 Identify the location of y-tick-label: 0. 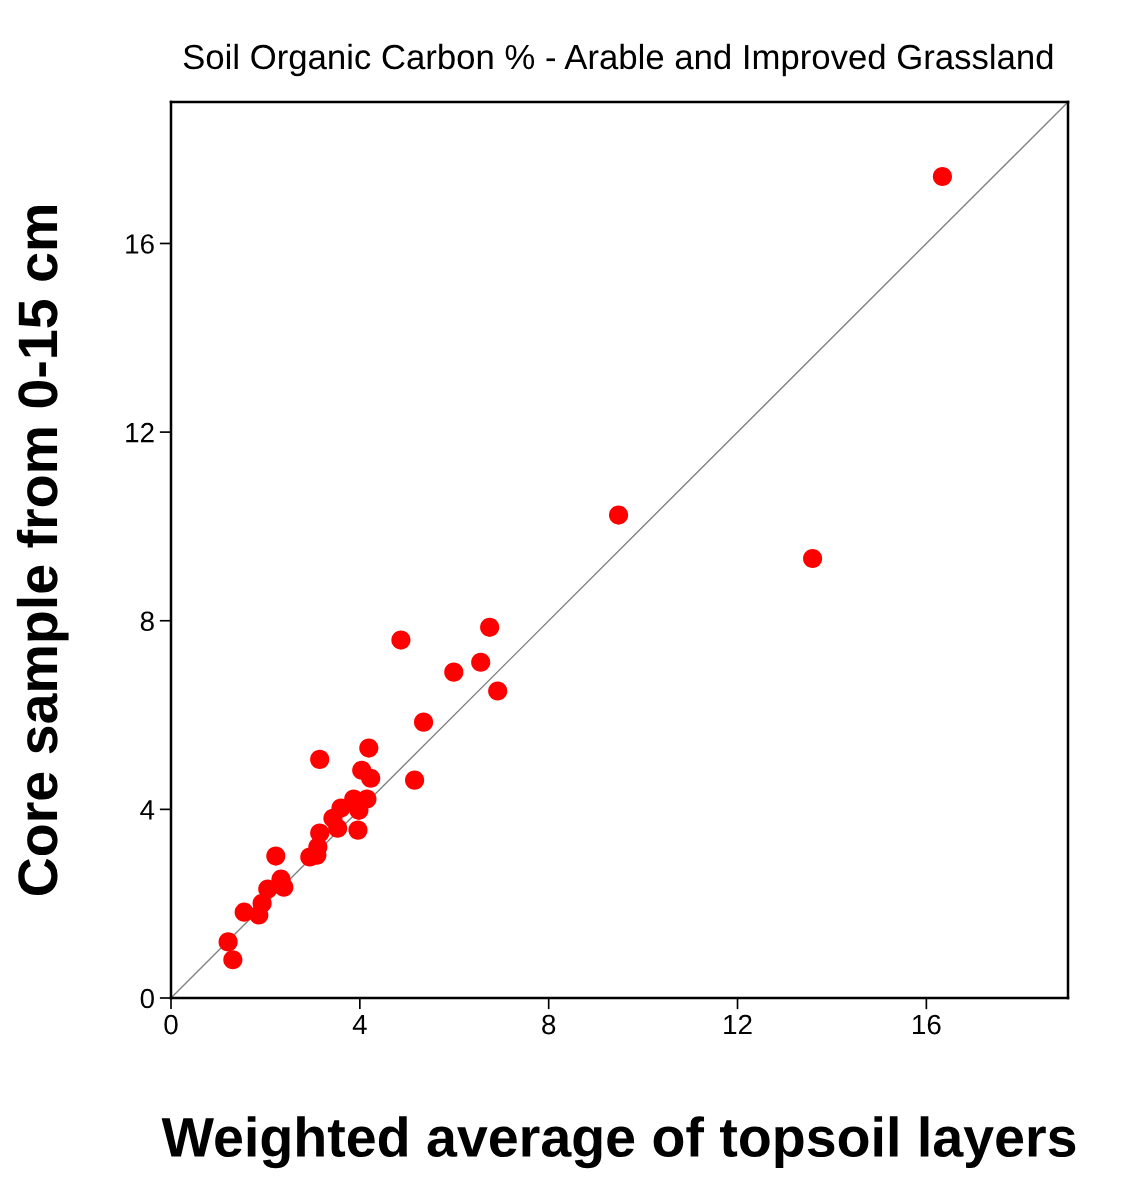
(147, 998).